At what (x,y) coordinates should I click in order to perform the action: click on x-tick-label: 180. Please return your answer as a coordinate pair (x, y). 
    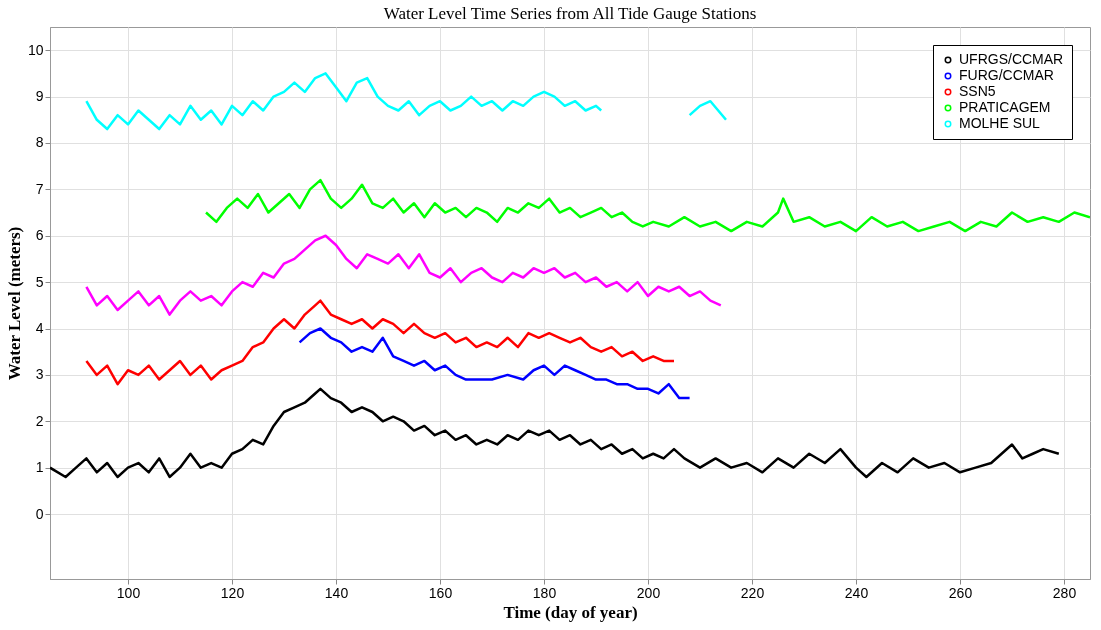
    Looking at the image, I should click on (544, 592).